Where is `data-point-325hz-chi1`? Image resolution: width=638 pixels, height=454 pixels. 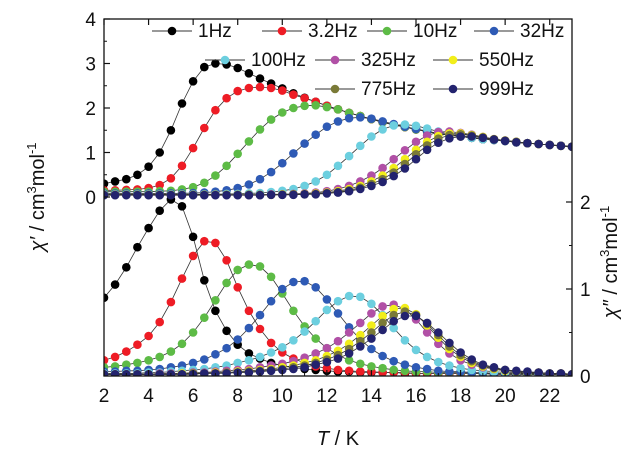 data-point-325hz-chi1 is located at coordinates (416, 142).